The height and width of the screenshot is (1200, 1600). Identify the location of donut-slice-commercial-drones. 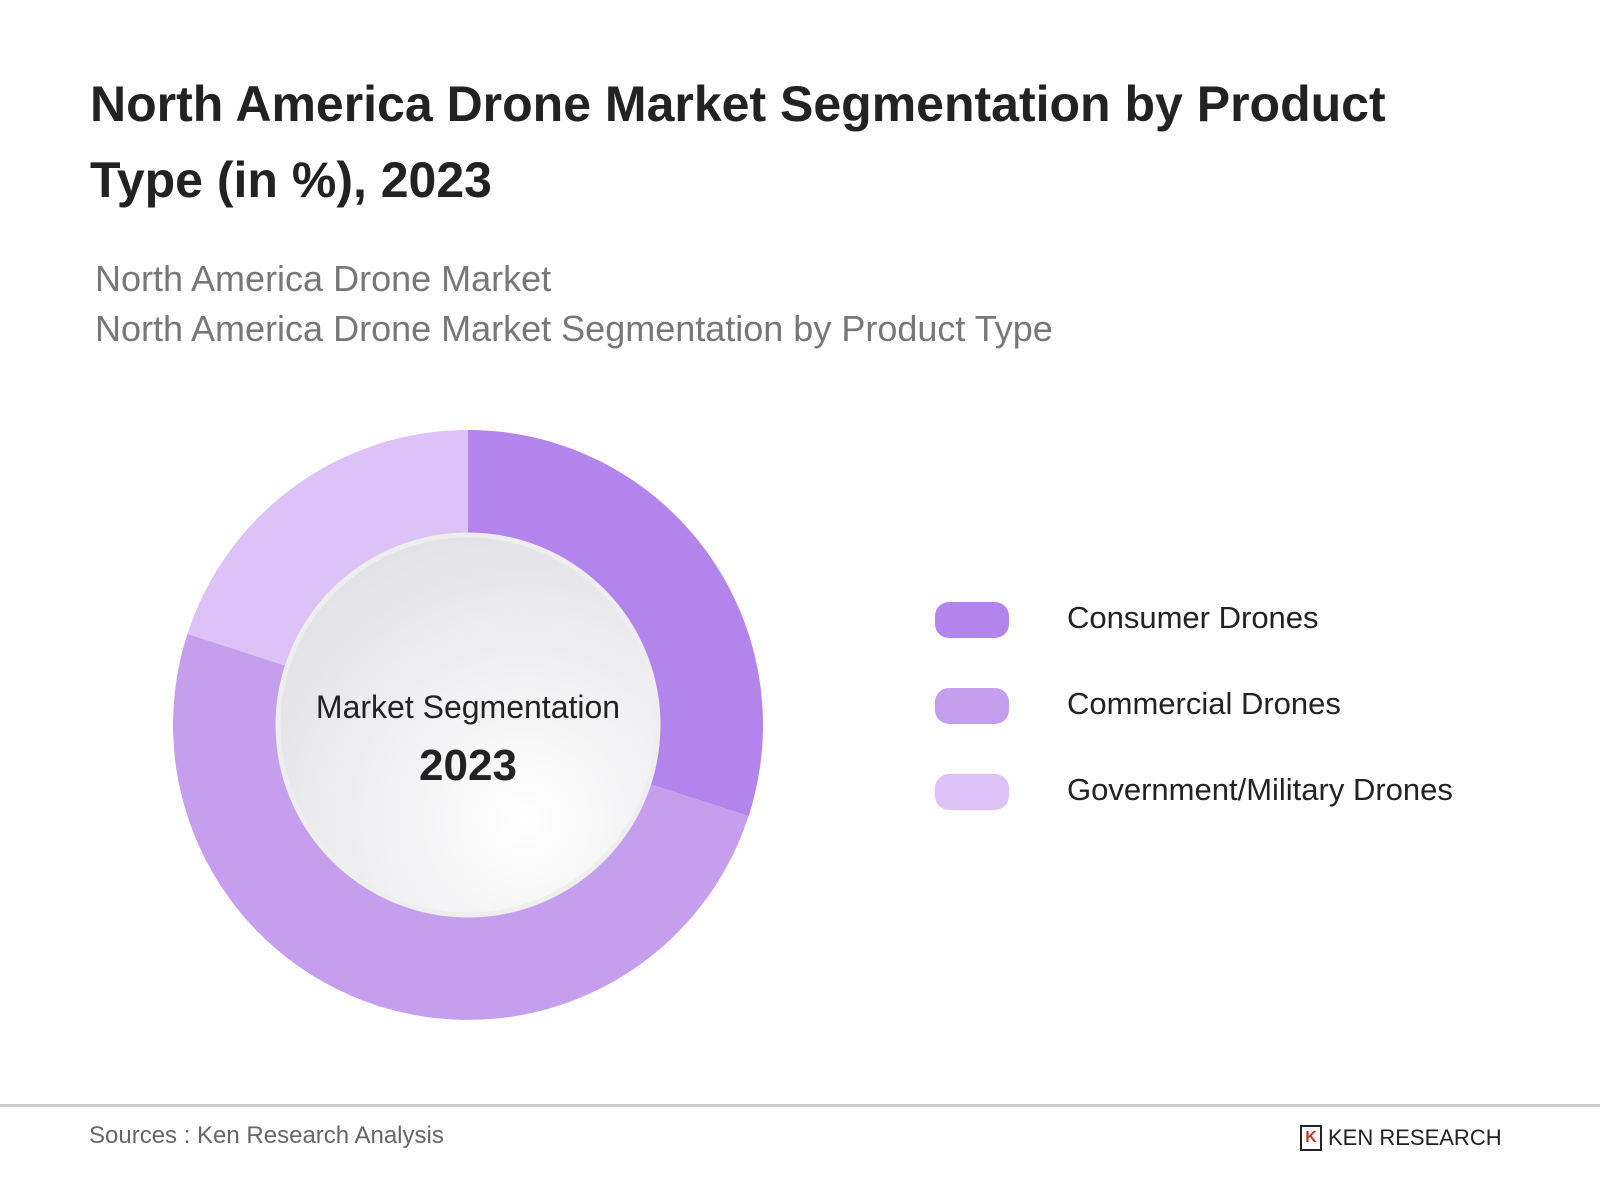
(461, 826).